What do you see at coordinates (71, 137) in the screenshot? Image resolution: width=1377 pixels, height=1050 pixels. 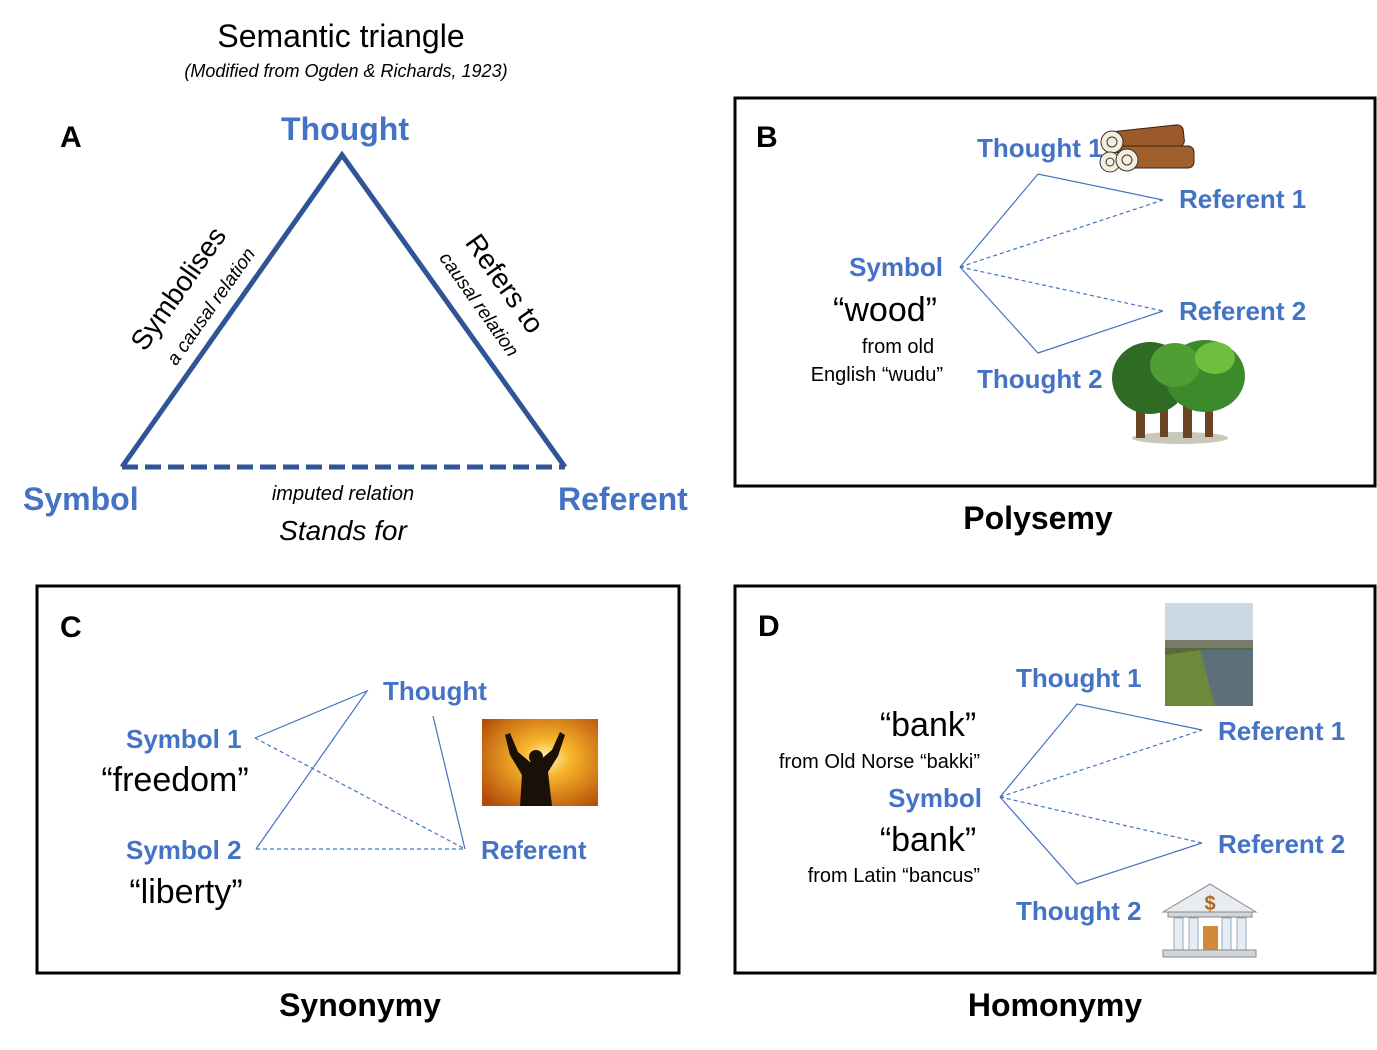 I see `panel-letter-a: A` at bounding box center [71, 137].